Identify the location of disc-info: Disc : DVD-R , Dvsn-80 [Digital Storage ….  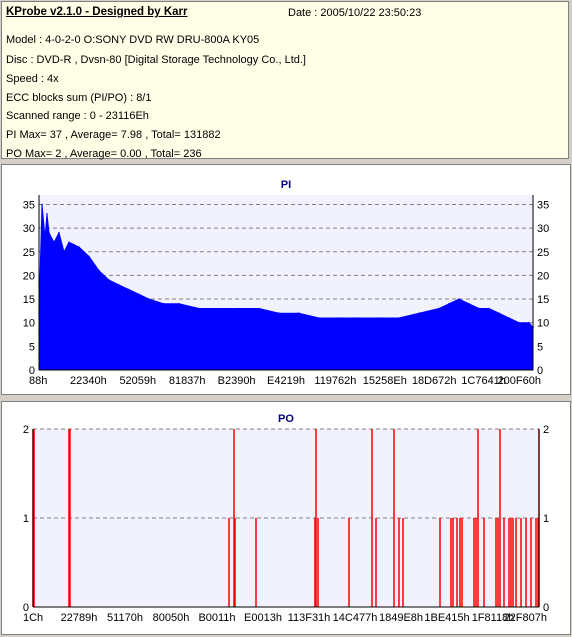
(156, 60).